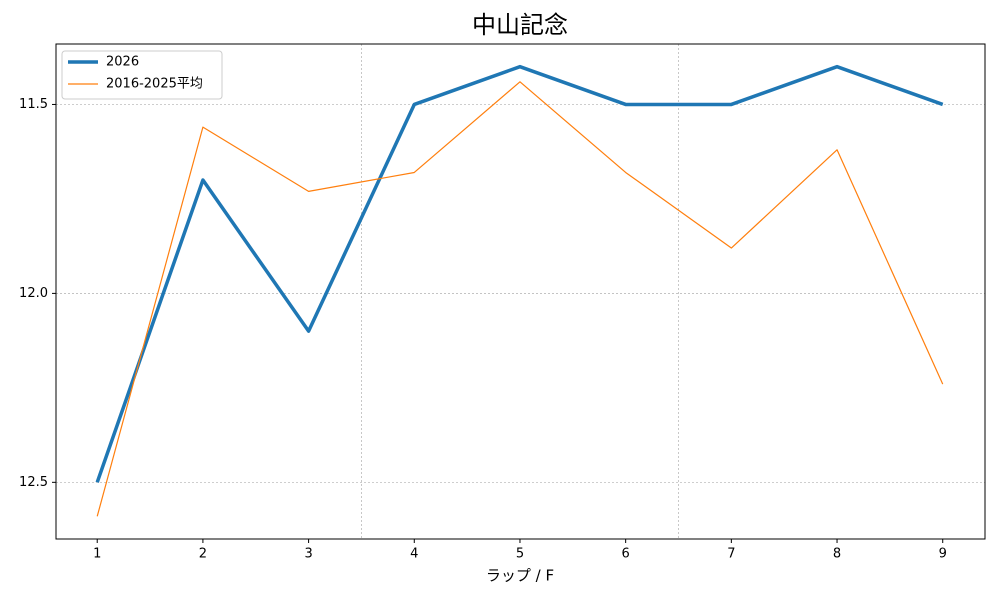  I want to click on x-tick-label: 7, so click(731, 554).